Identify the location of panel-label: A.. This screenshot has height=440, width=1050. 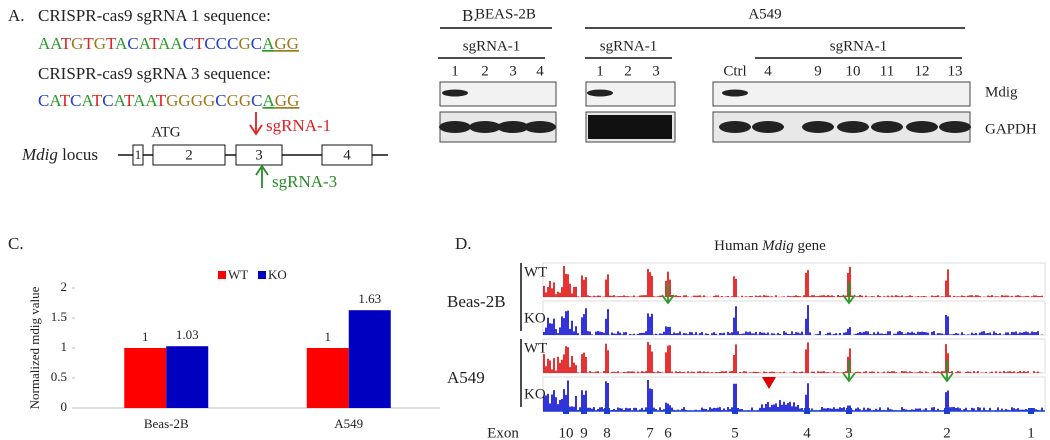
(16, 15).